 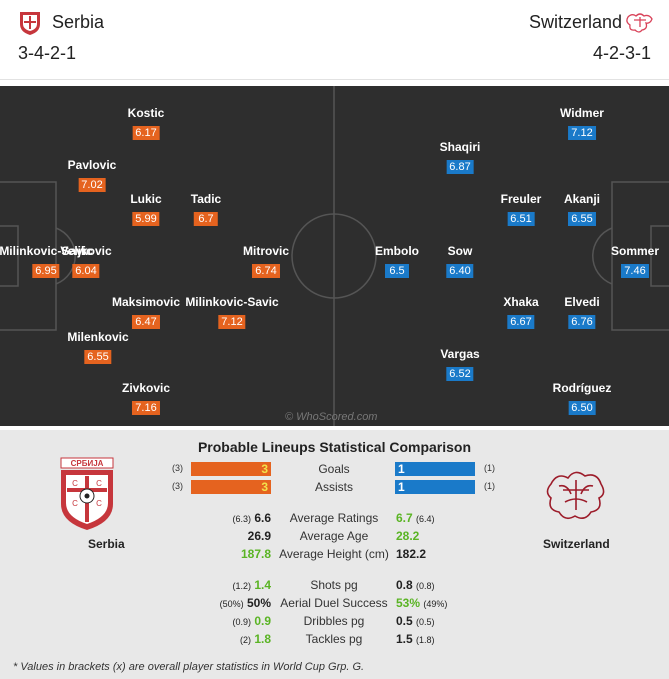 What do you see at coordinates (232, 312) in the screenshot?
I see `home-player: Milinkovic-Savic 7.12` at bounding box center [232, 312].